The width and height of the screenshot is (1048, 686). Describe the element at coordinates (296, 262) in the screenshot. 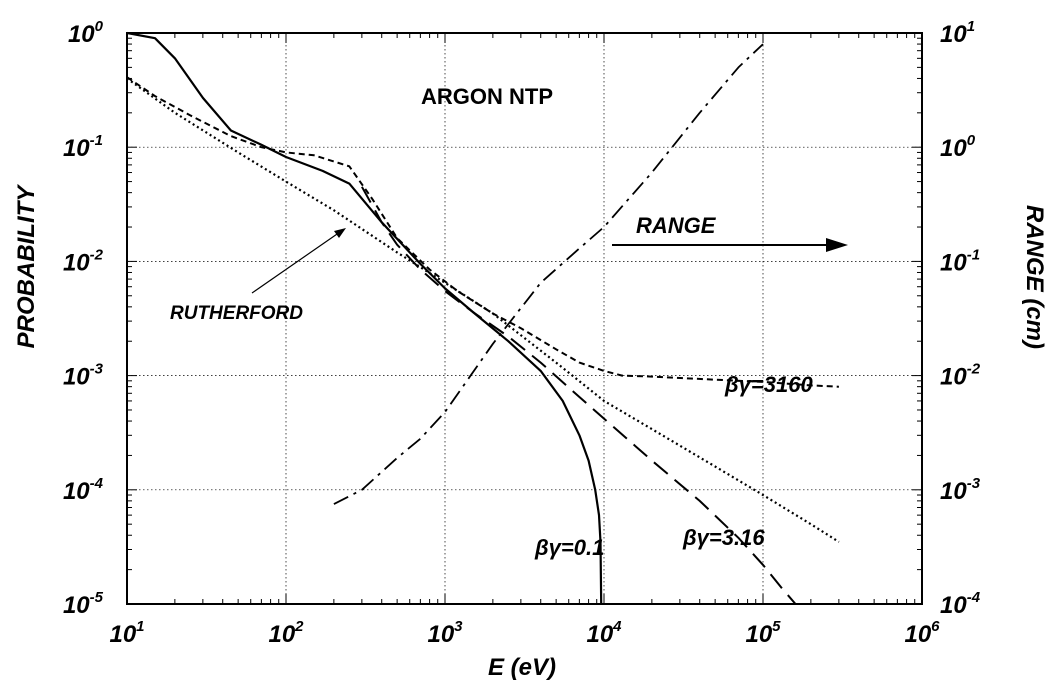

I see `rutherford-arrow-line` at that location.